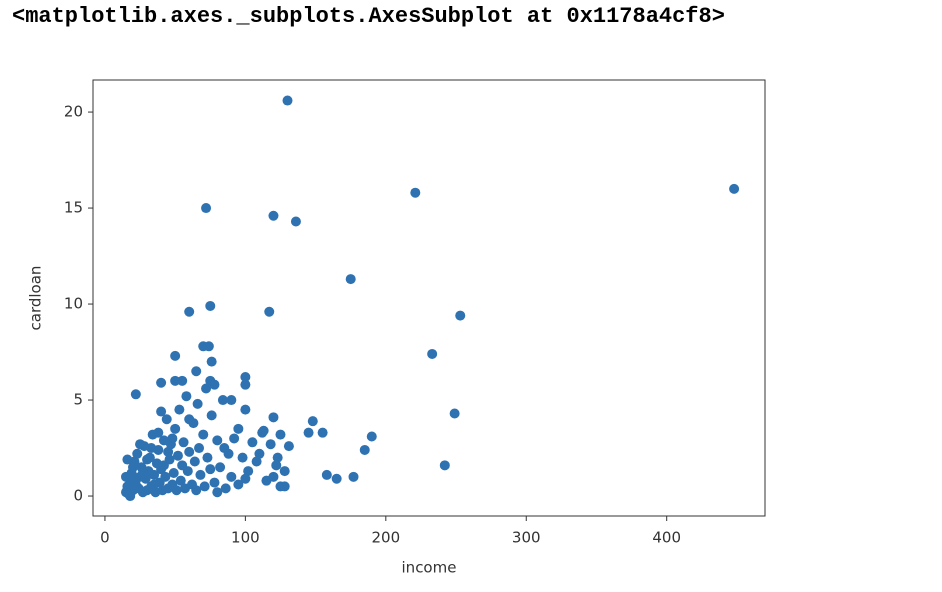 The image size is (942, 592). I want to click on x-axis-label: income, so click(429, 568).